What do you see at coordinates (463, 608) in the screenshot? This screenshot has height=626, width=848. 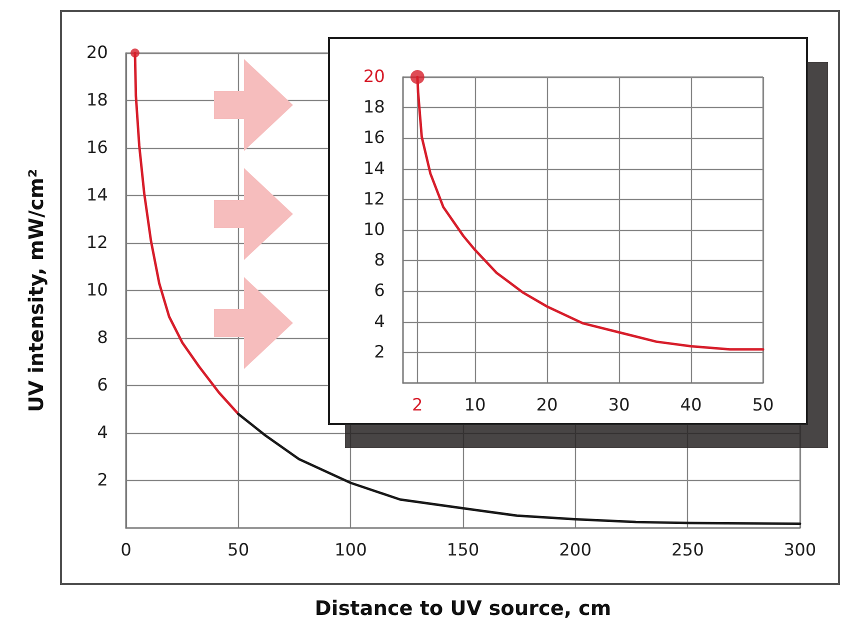 I see `x-axis-title: Distance to UV source, cm` at bounding box center [463, 608].